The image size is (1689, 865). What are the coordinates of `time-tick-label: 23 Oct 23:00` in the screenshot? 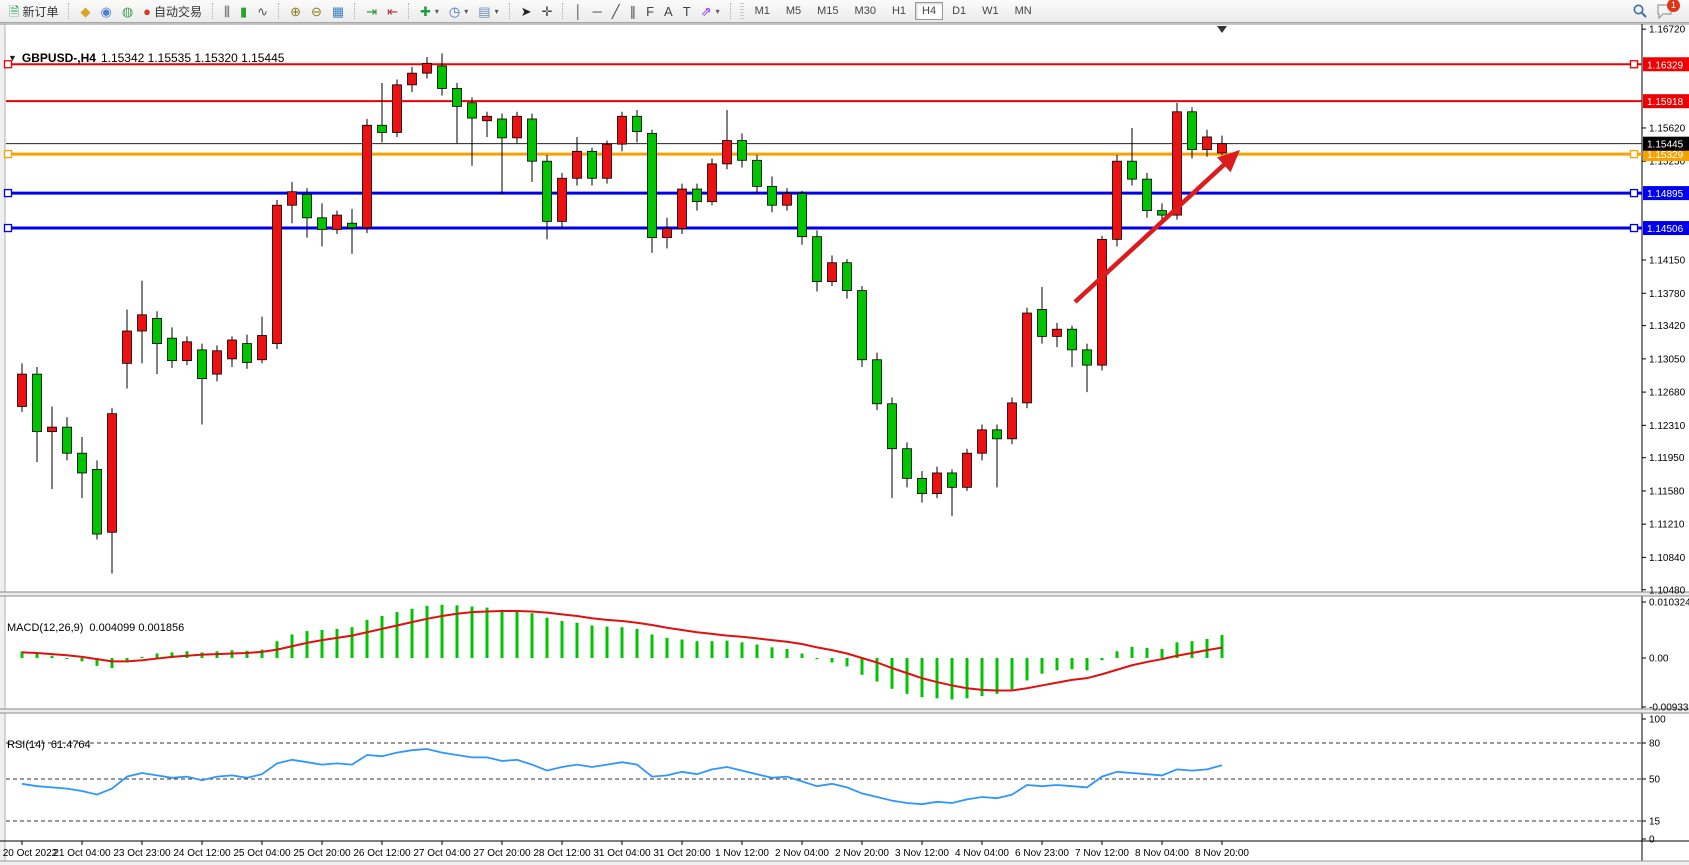 It's located at (142, 853).